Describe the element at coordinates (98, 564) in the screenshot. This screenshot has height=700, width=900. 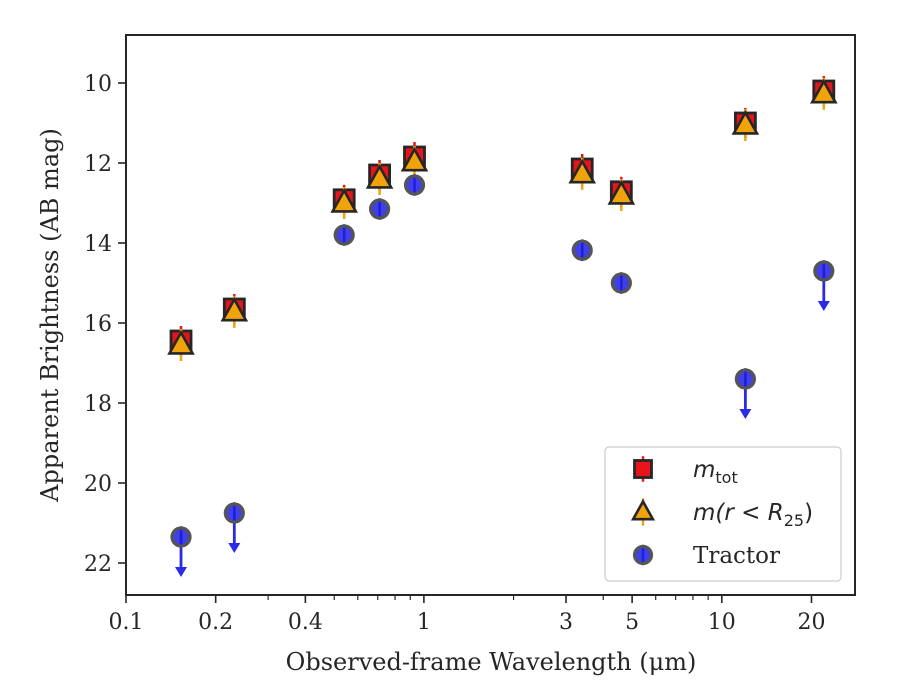
I see `y-tick-label: 22` at that location.